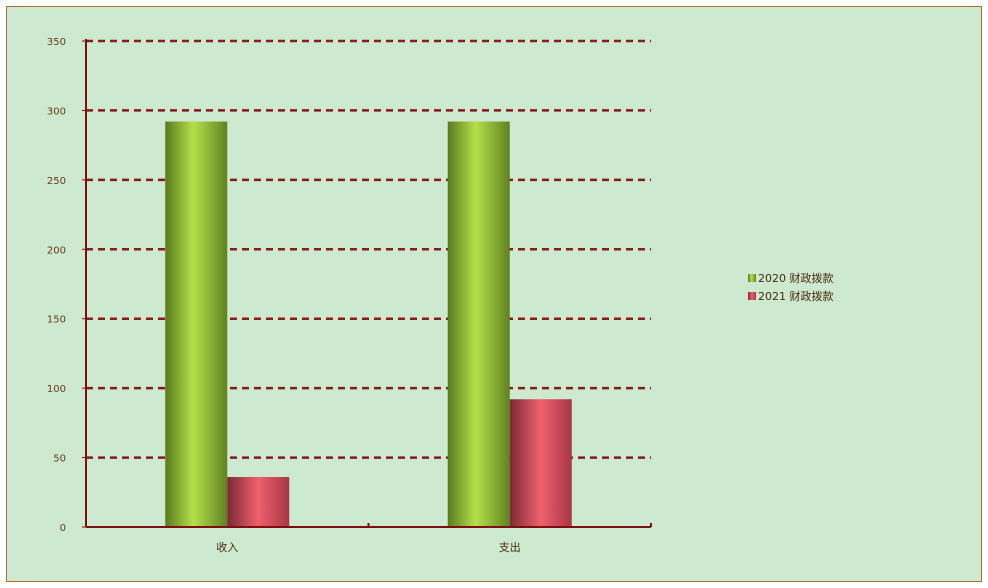 This screenshot has width=988, height=588. What do you see at coordinates (56, 389) in the screenshot?
I see `y-tick-label: 100` at bounding box center [56, 389].